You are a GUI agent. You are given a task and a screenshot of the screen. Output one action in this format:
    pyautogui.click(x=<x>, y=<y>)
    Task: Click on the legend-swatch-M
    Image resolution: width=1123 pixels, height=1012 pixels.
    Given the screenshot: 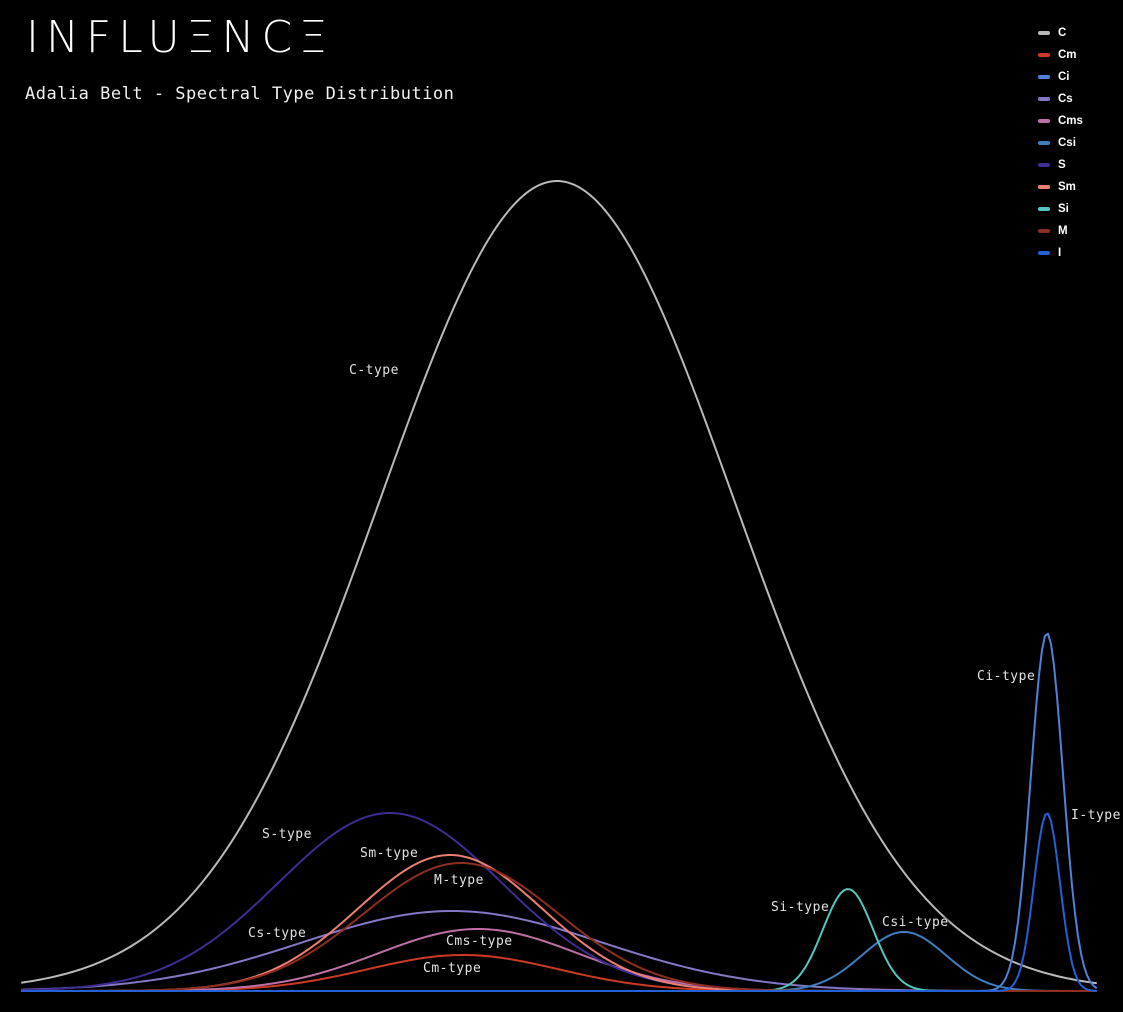 What is the action you would take?
    pyautogui.click(x=1044, y=231)
    